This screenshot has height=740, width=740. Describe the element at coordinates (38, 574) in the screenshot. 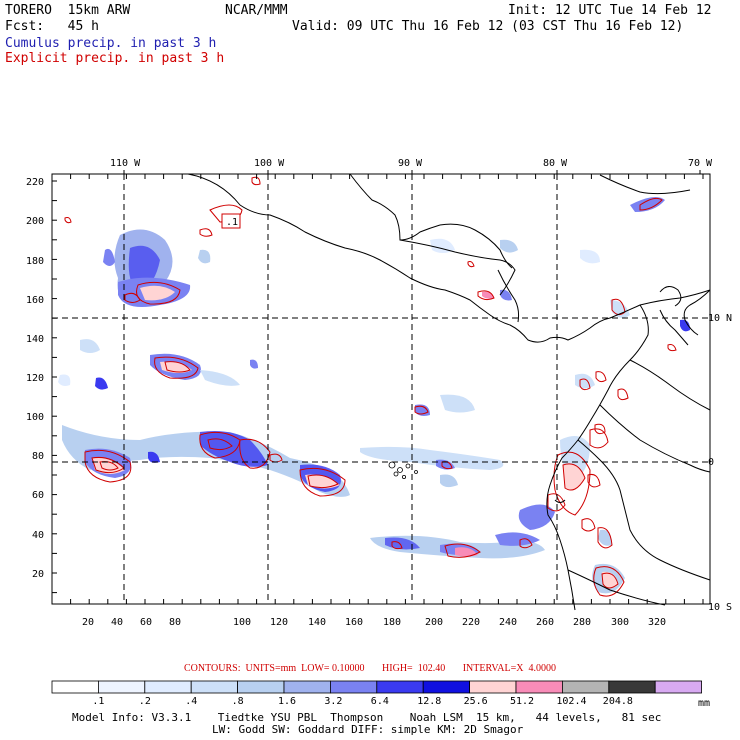

I see `y-tick-label: 20` at that location.